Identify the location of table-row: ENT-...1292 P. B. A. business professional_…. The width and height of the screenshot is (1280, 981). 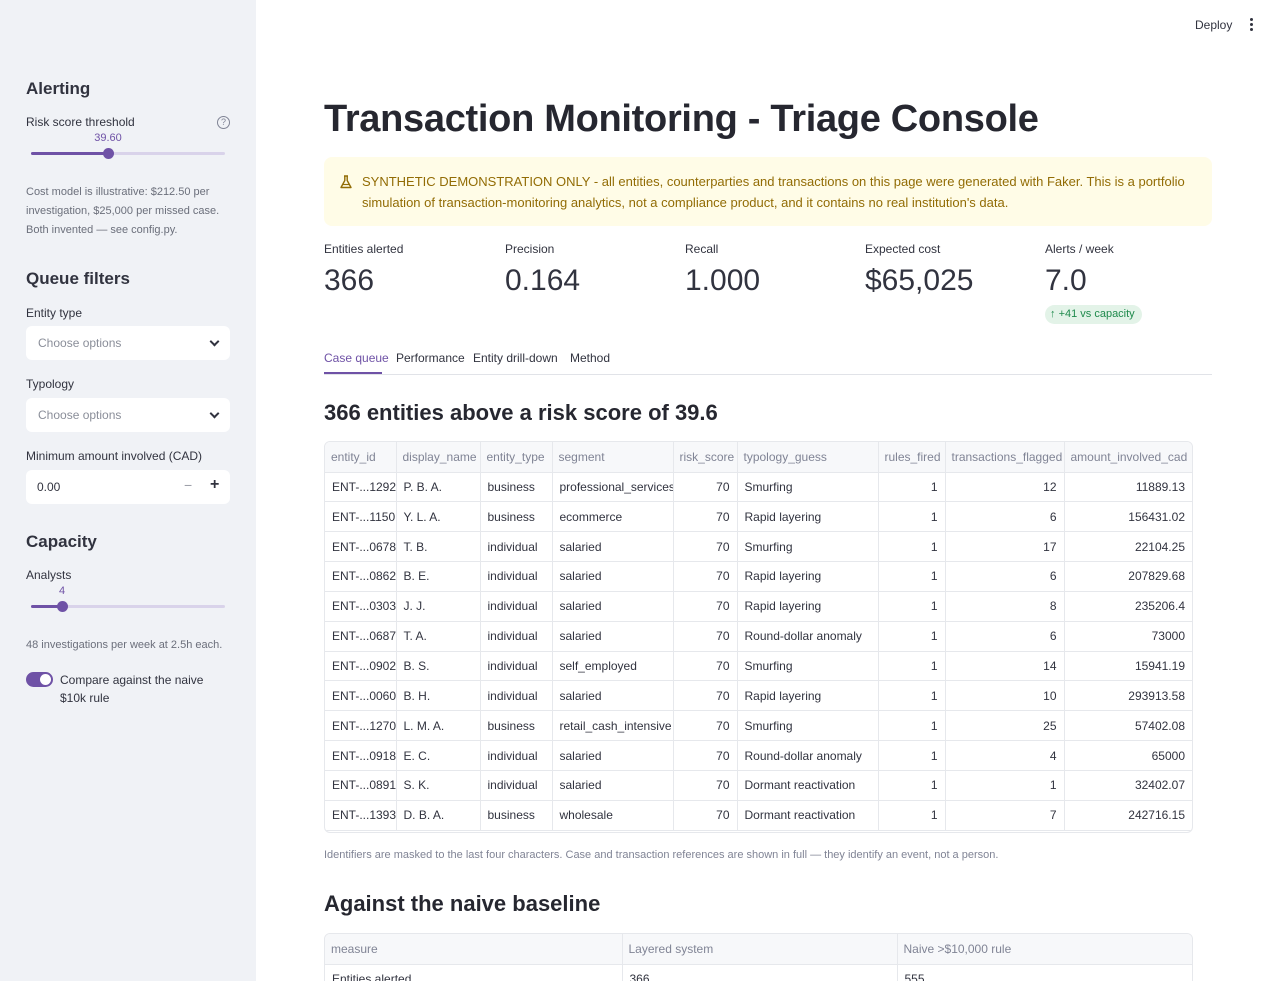
(758, 487).